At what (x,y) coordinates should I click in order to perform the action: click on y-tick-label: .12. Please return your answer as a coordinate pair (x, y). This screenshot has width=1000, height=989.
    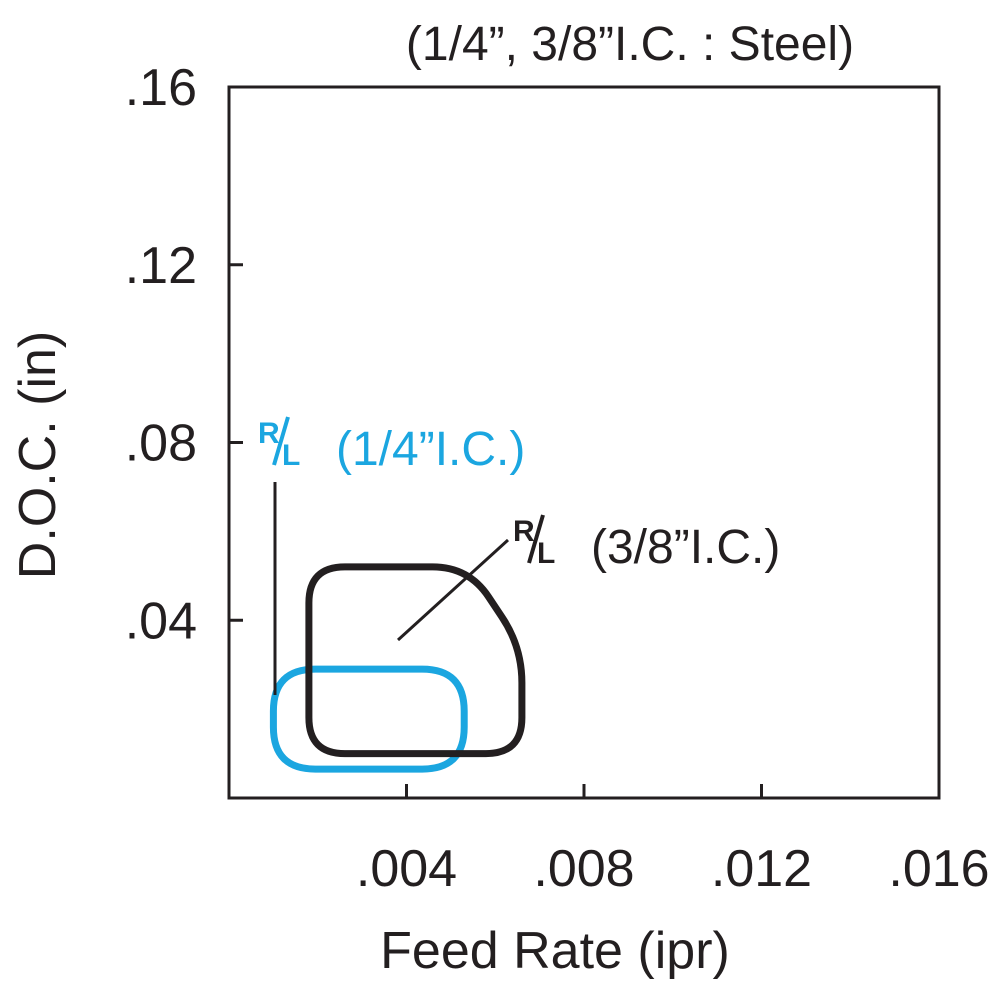
    Looking at the image, I should click on (161, 266).